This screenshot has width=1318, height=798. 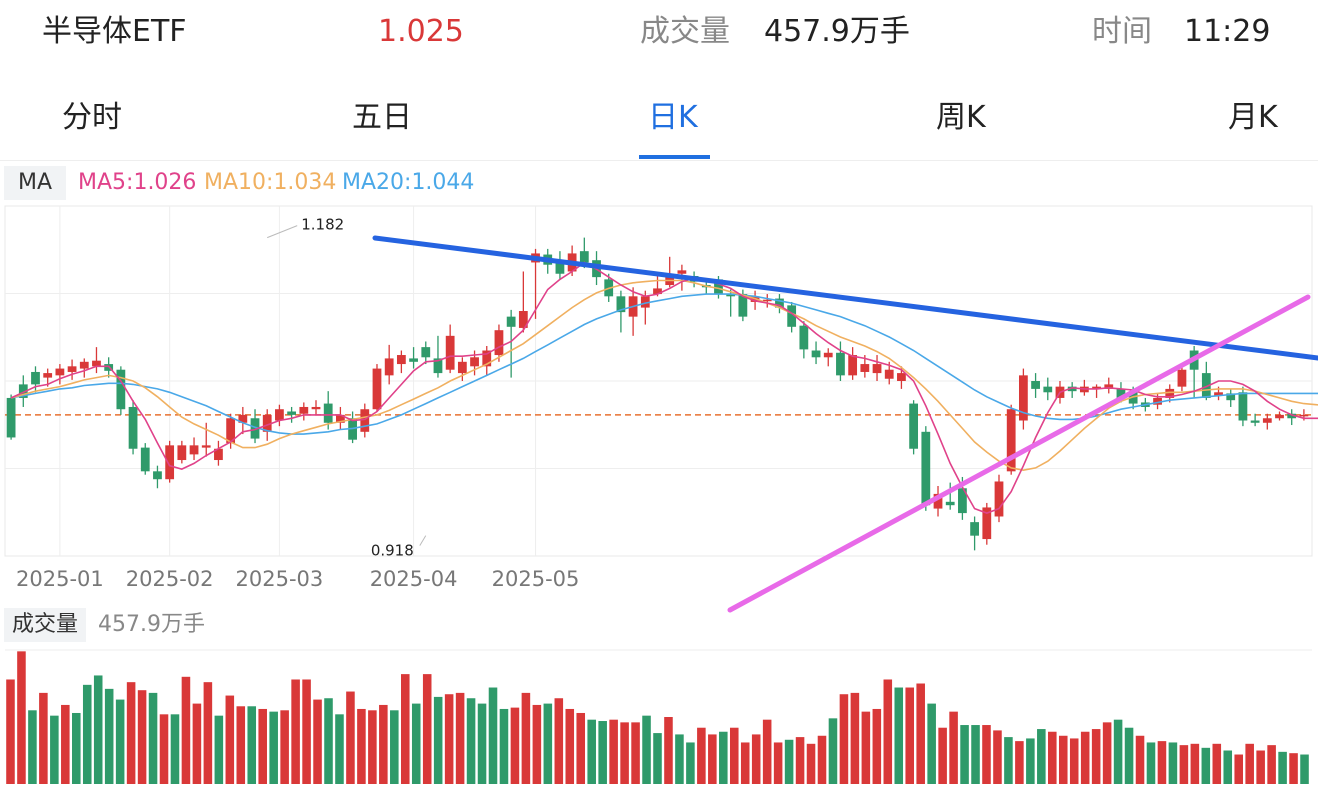 I want to click on annotation-label: 0.918, so click(x=392, y=551).